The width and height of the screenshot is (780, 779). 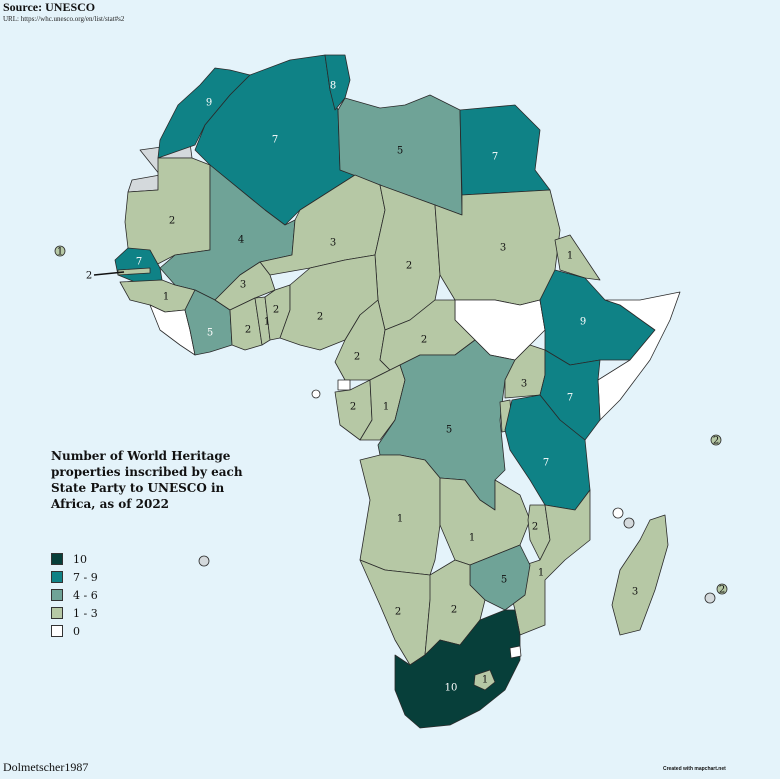 What do you see at coordinates (583, 322) in the screenshot?
I see `label-ethiopia: 9` at bounding box center [583, 322].